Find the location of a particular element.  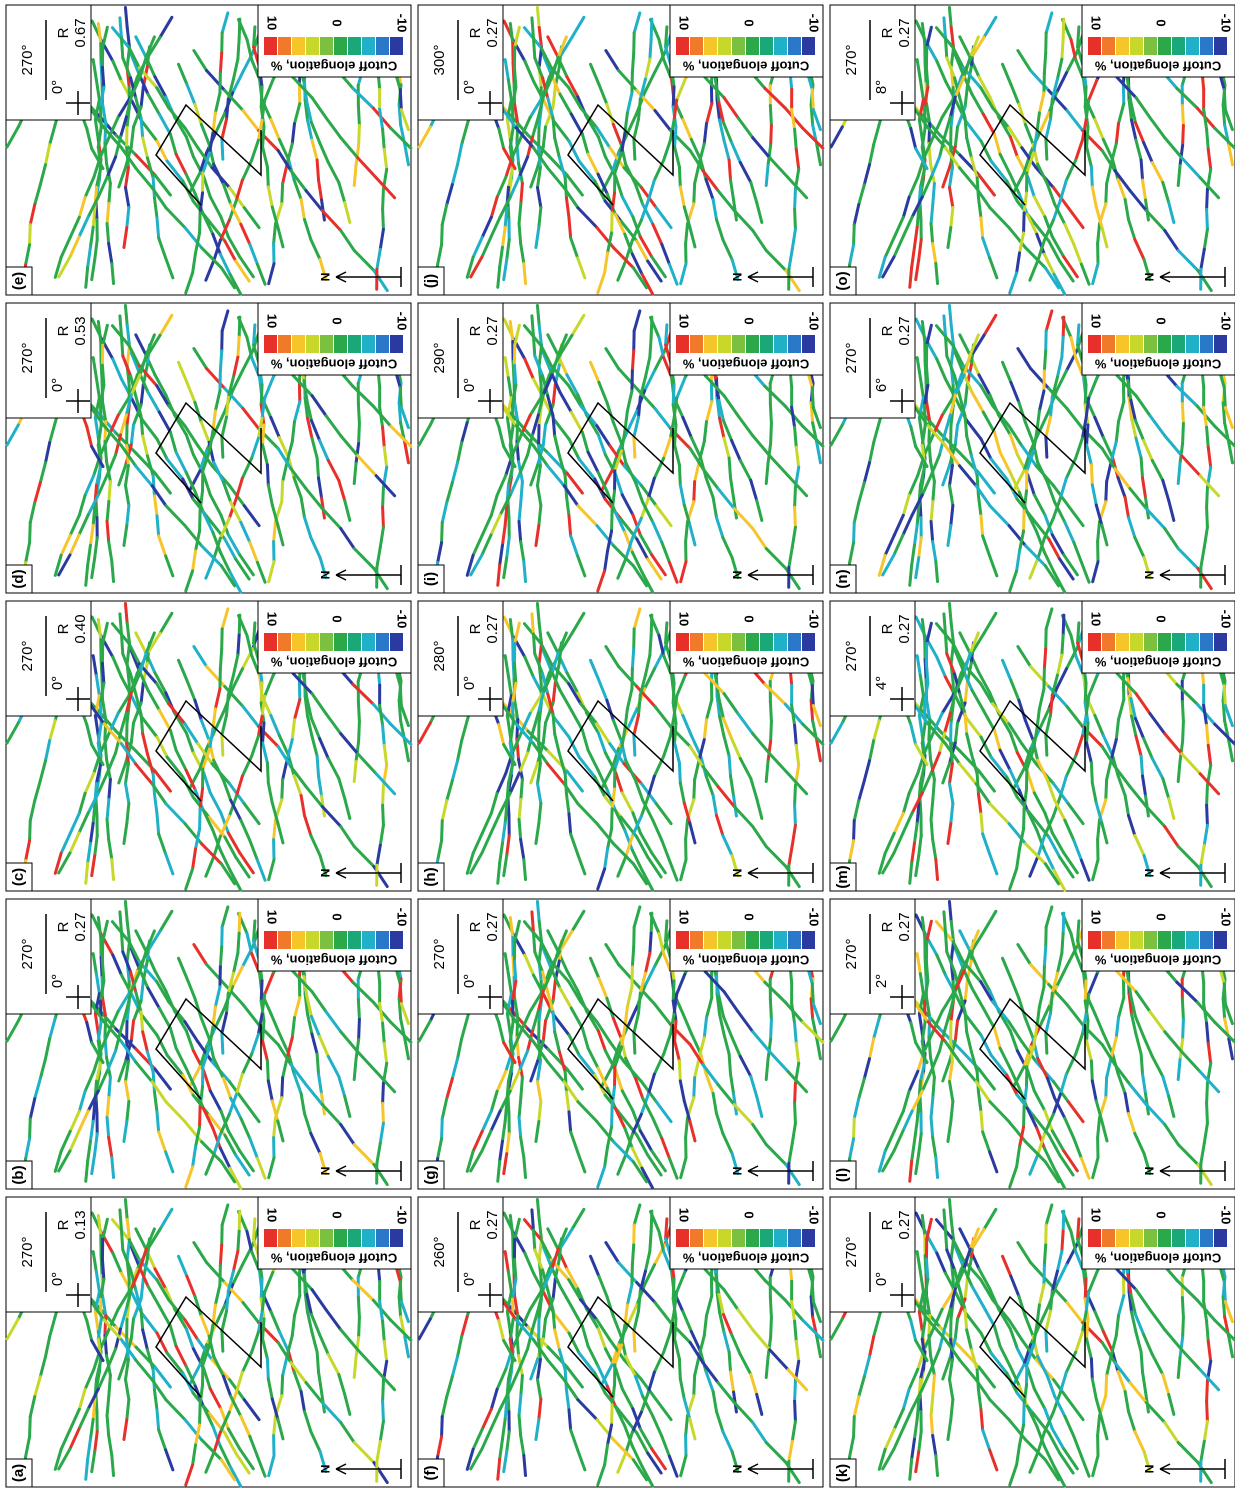

legend-tick: 0 is located at coordinates (749, 1214).